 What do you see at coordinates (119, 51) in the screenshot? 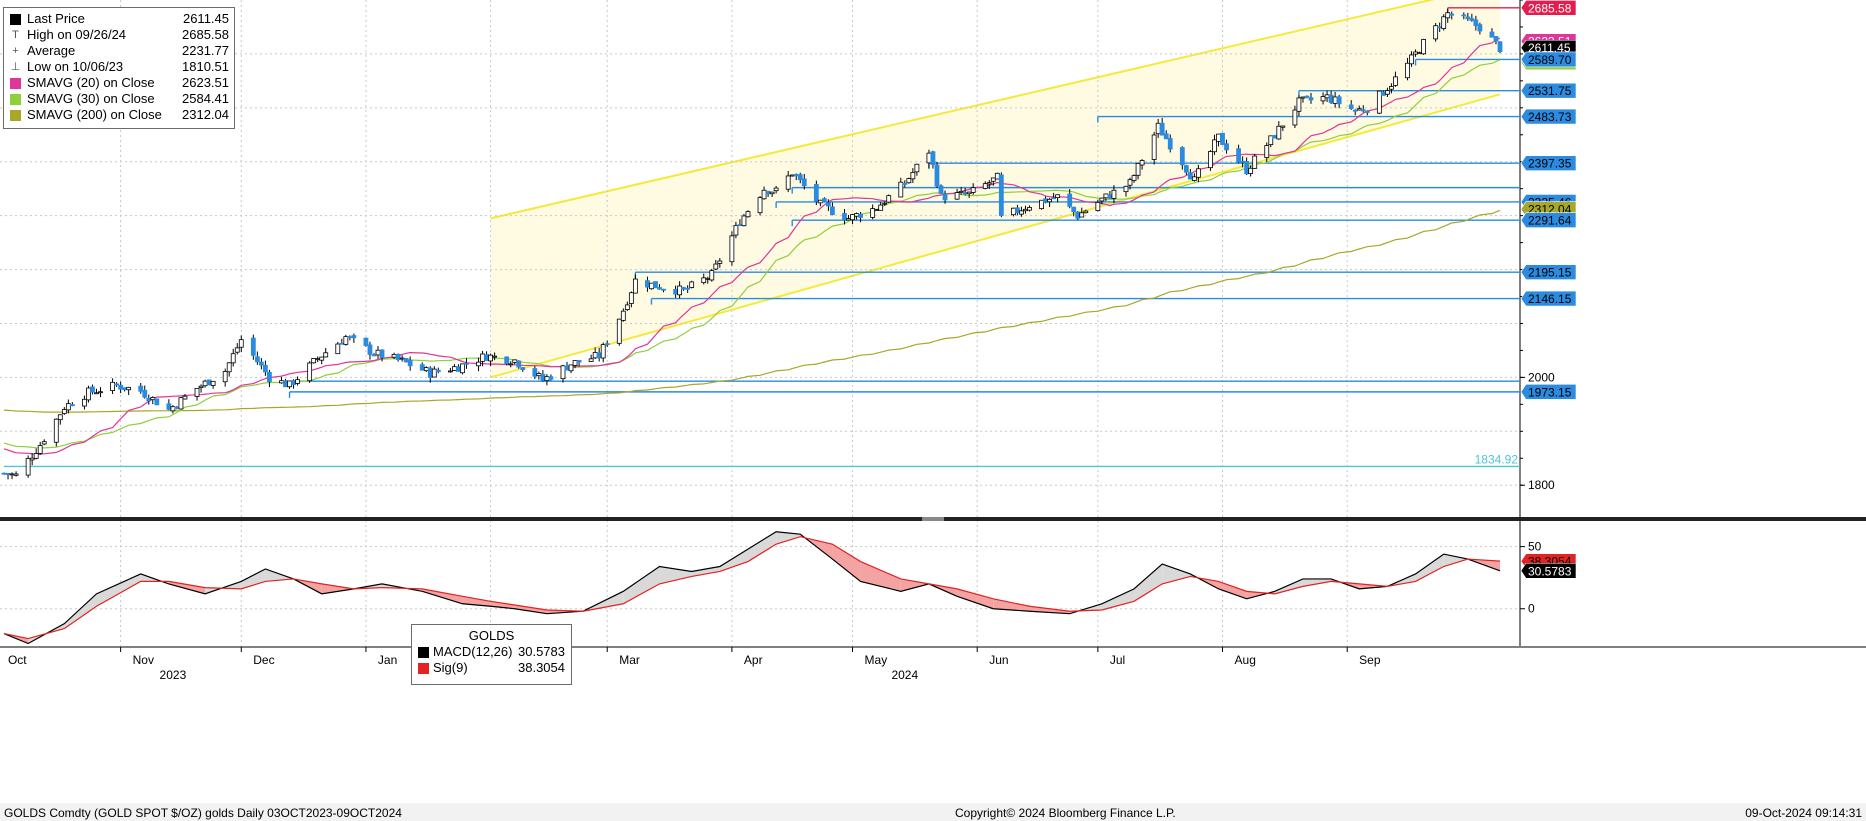
I see `legend-row: + Average 2231.77` at bounding box center [119, 51].